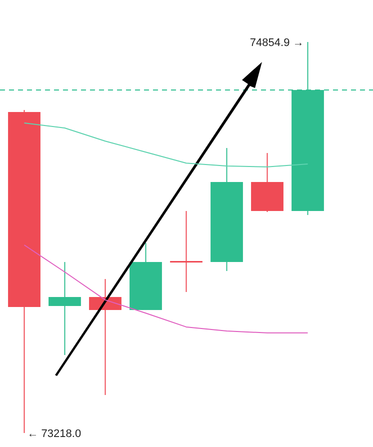 The image size is (373, 447). What do you see at coordinates (54, 434) in the screenshot?
I see `annotation: ← 73218.0` at bounding box center [54, 434].